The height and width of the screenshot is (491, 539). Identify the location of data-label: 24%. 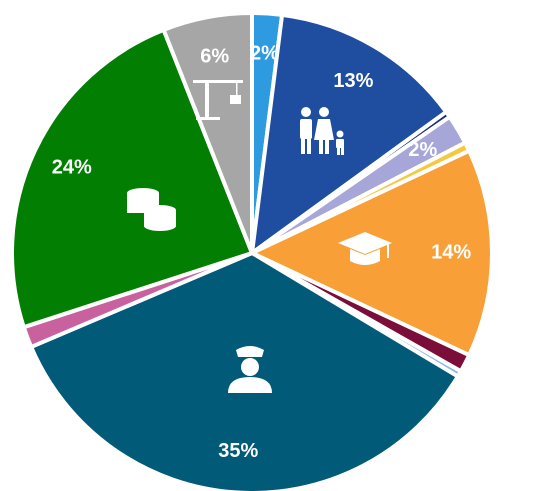
(72, 167).